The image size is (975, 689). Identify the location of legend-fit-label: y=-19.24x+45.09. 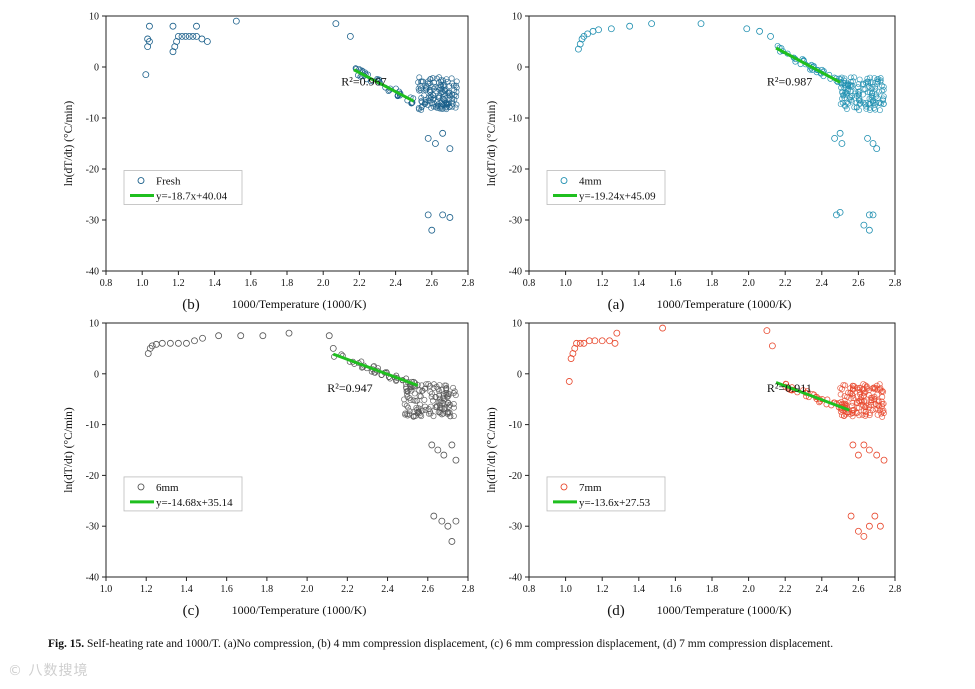
(617, 197).